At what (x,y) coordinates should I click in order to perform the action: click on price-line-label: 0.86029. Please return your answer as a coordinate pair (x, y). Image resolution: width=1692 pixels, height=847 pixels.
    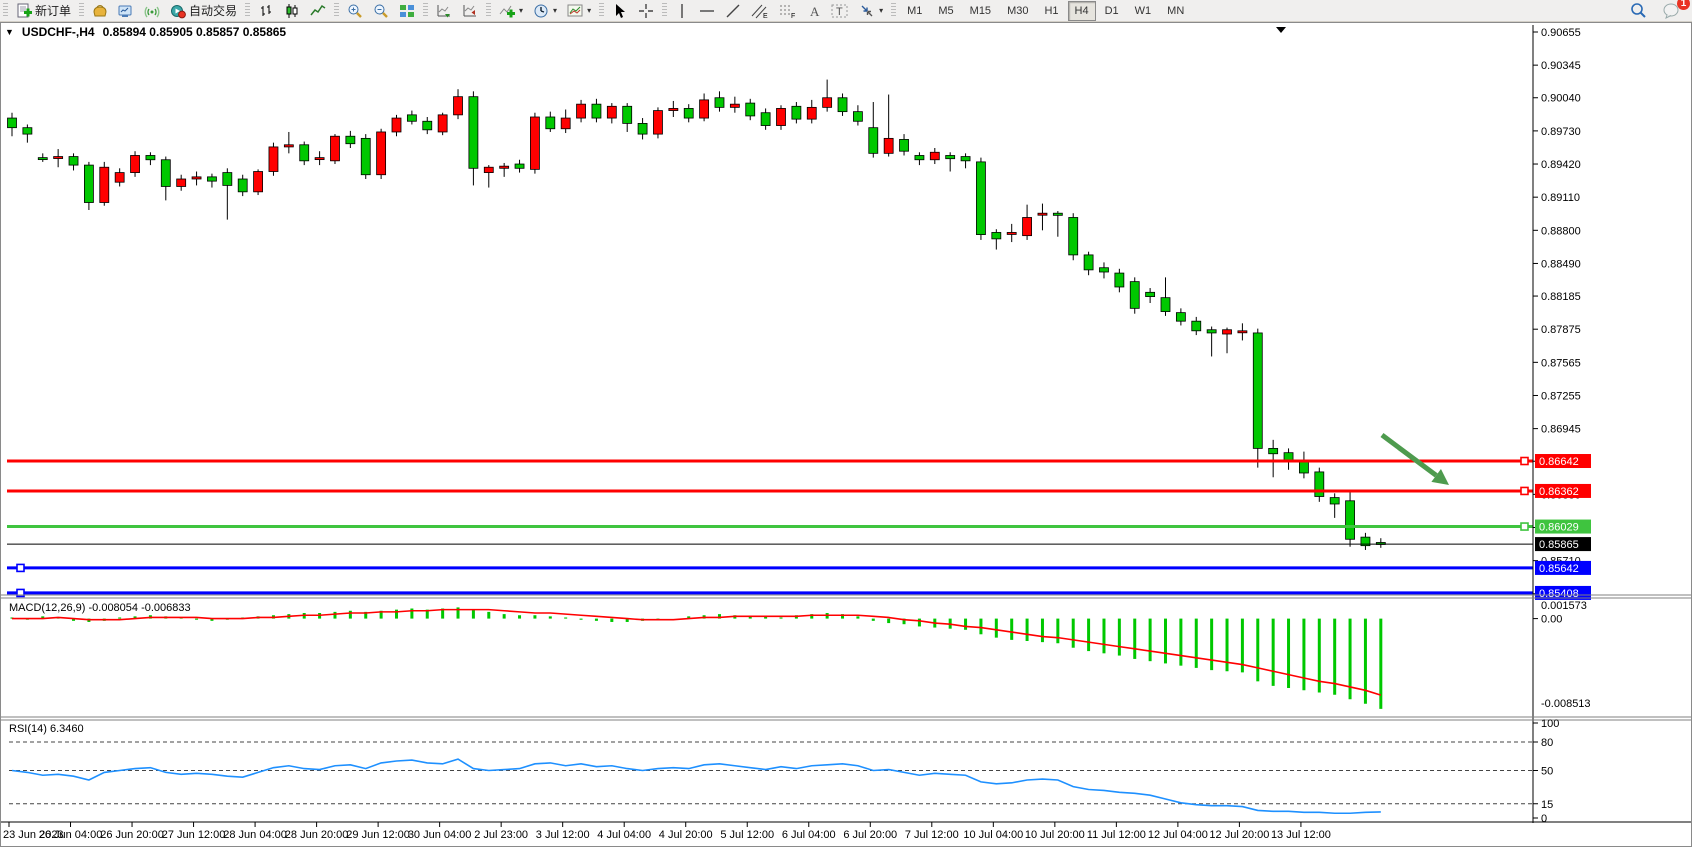
    Looking at the image, I should click on (1559, 528).